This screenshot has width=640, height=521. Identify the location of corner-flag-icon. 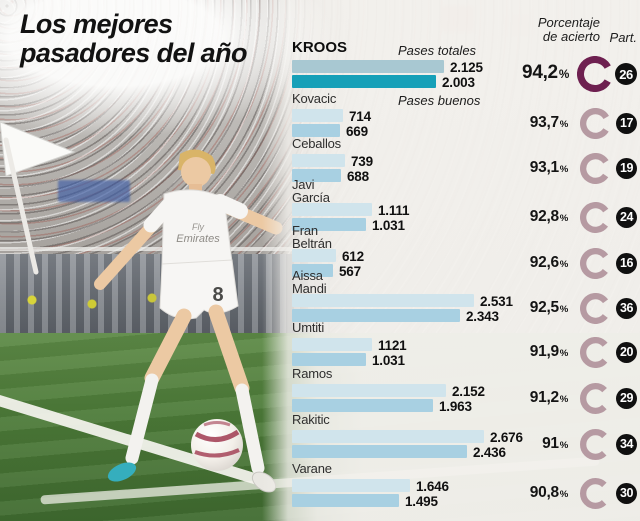
(38, 198).